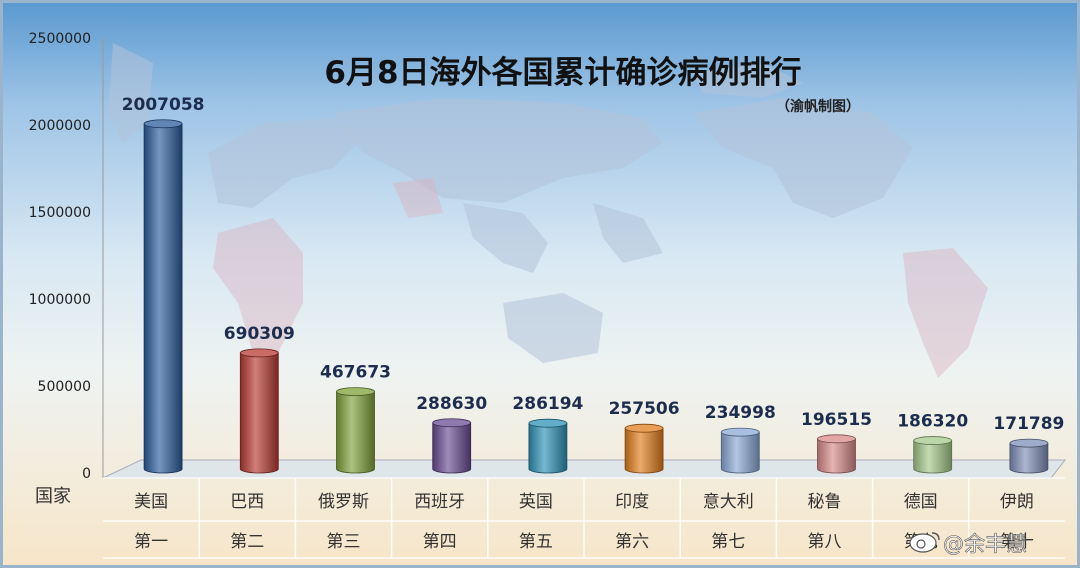  What do you see at coordinates (60, 300) in the screenshot?
I see `y-tick-label: 1000000` at bounding box center [60, 300].